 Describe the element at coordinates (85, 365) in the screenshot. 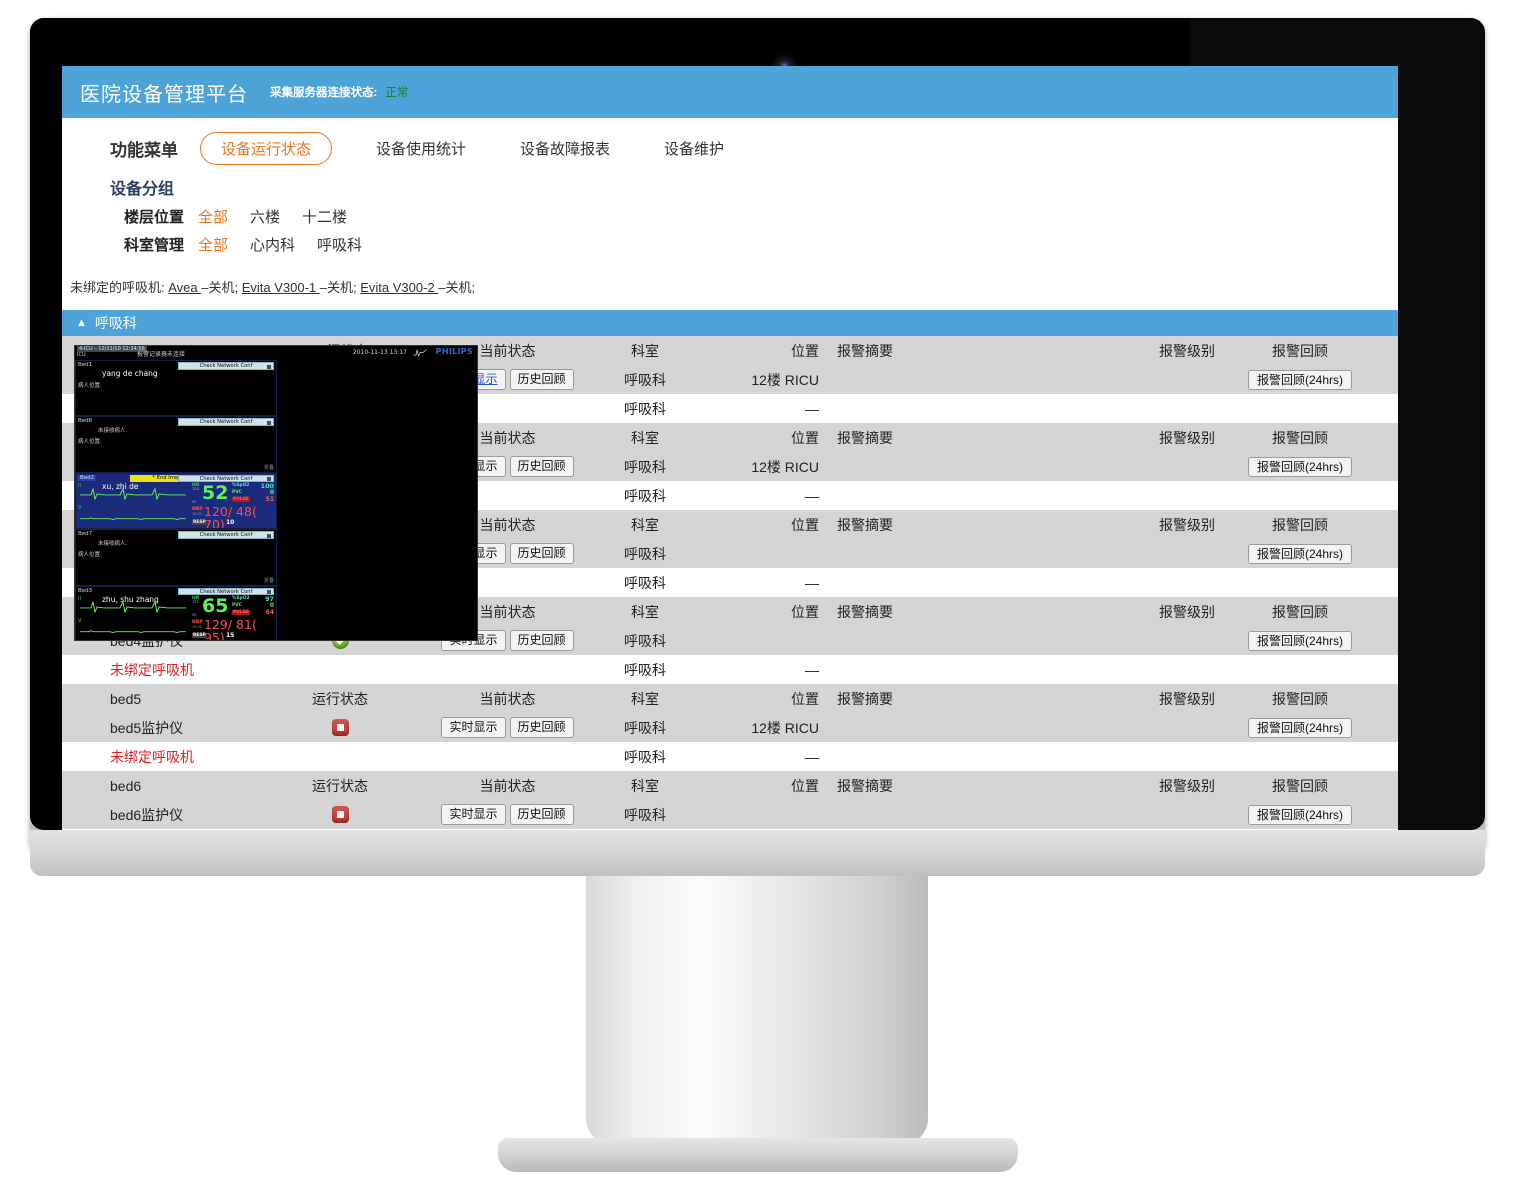

I see `bed-label: Bed1` at that location.